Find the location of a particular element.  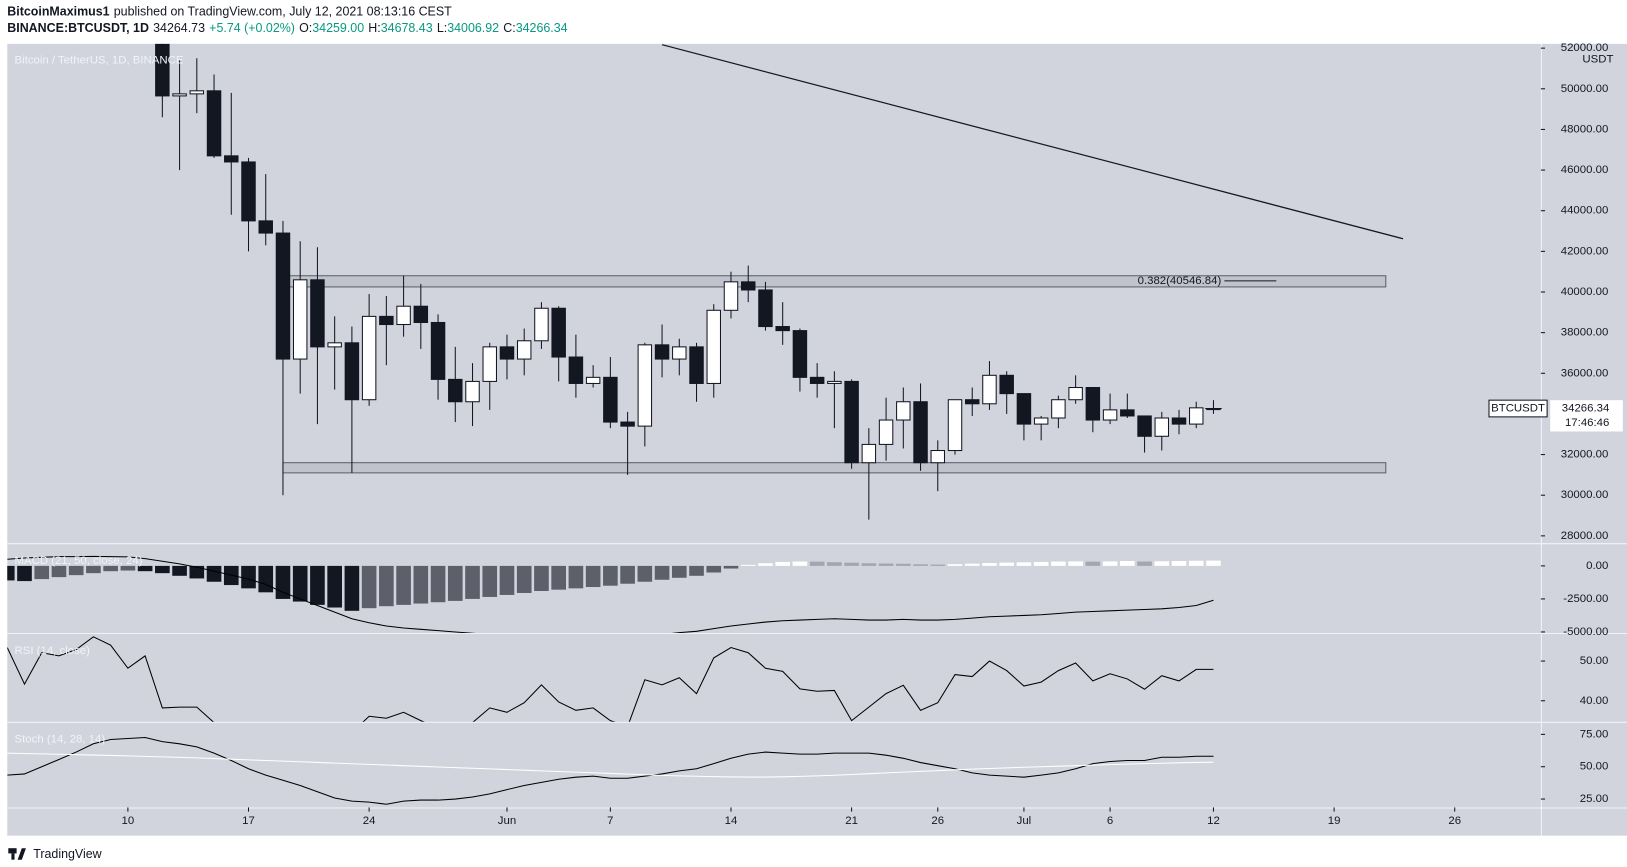

y-tick-label: 25.00 is located at coordinates (1594, 799).